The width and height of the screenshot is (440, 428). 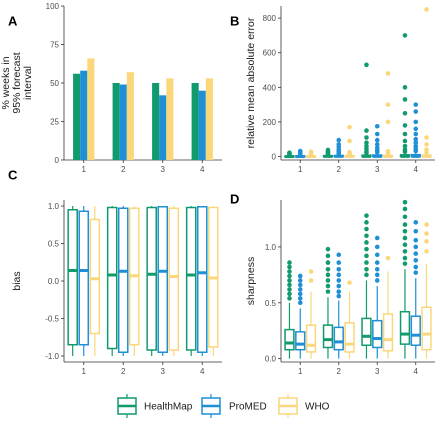 What do you see at coordinates (270, 87) in the screenshot?
I see `y-tick-label: 400` at bounding box center [270, 87].